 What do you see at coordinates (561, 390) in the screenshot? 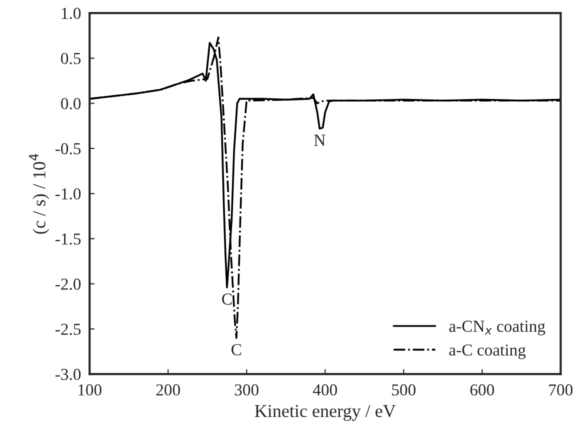
I see `x-tick-label: 700` at bounding box center [561, 390].